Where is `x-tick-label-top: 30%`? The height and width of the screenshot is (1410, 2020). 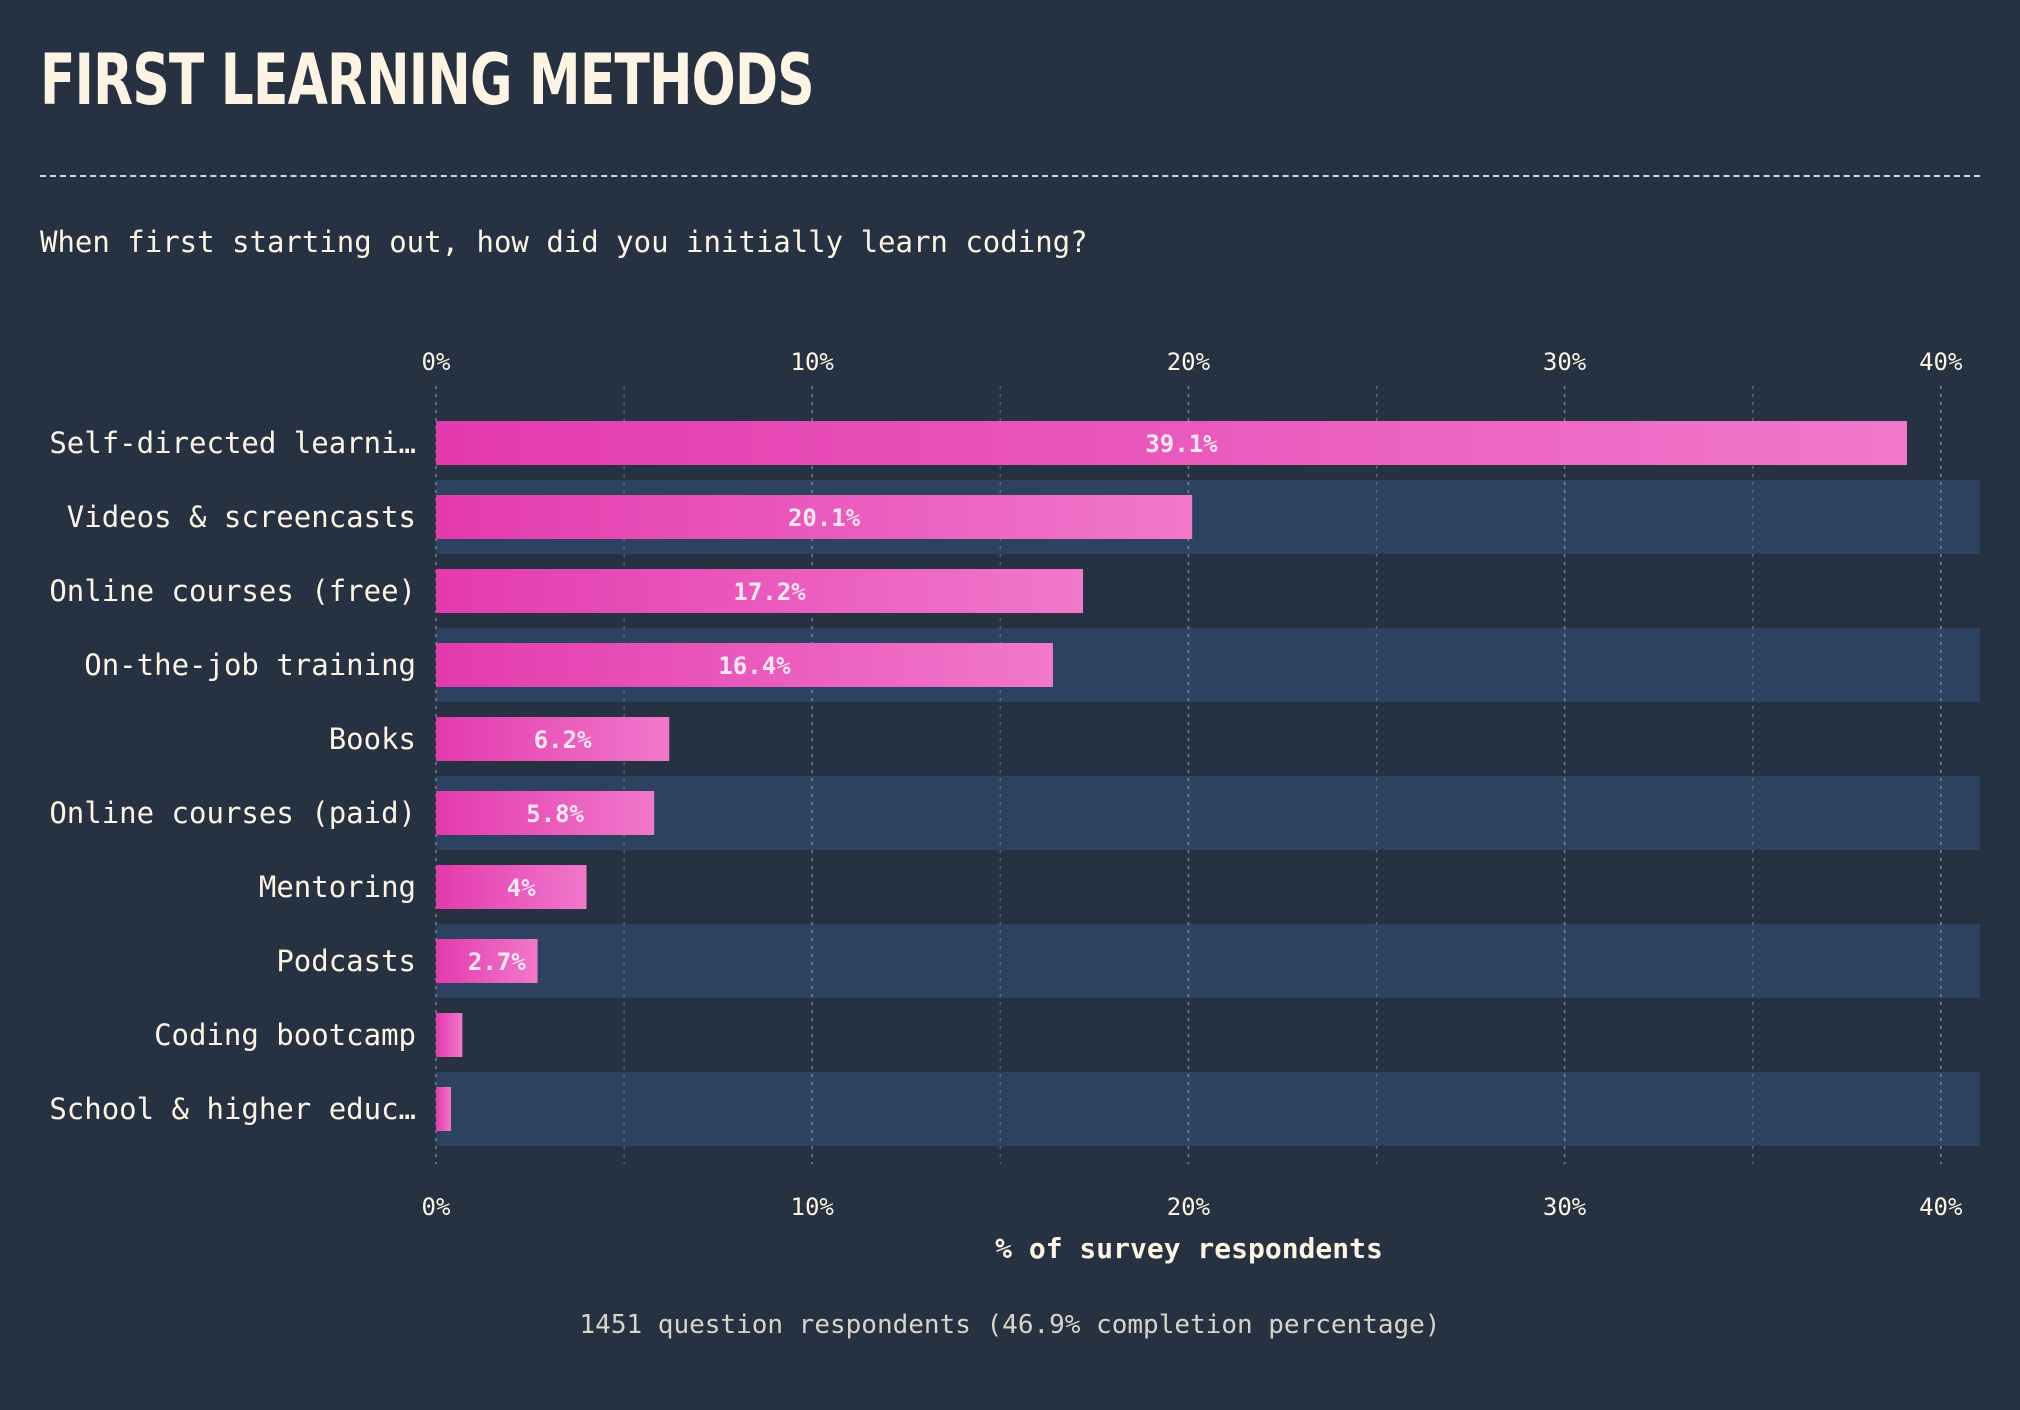 x-tick-label-top: 30% is located at coordinates (1565, 362).